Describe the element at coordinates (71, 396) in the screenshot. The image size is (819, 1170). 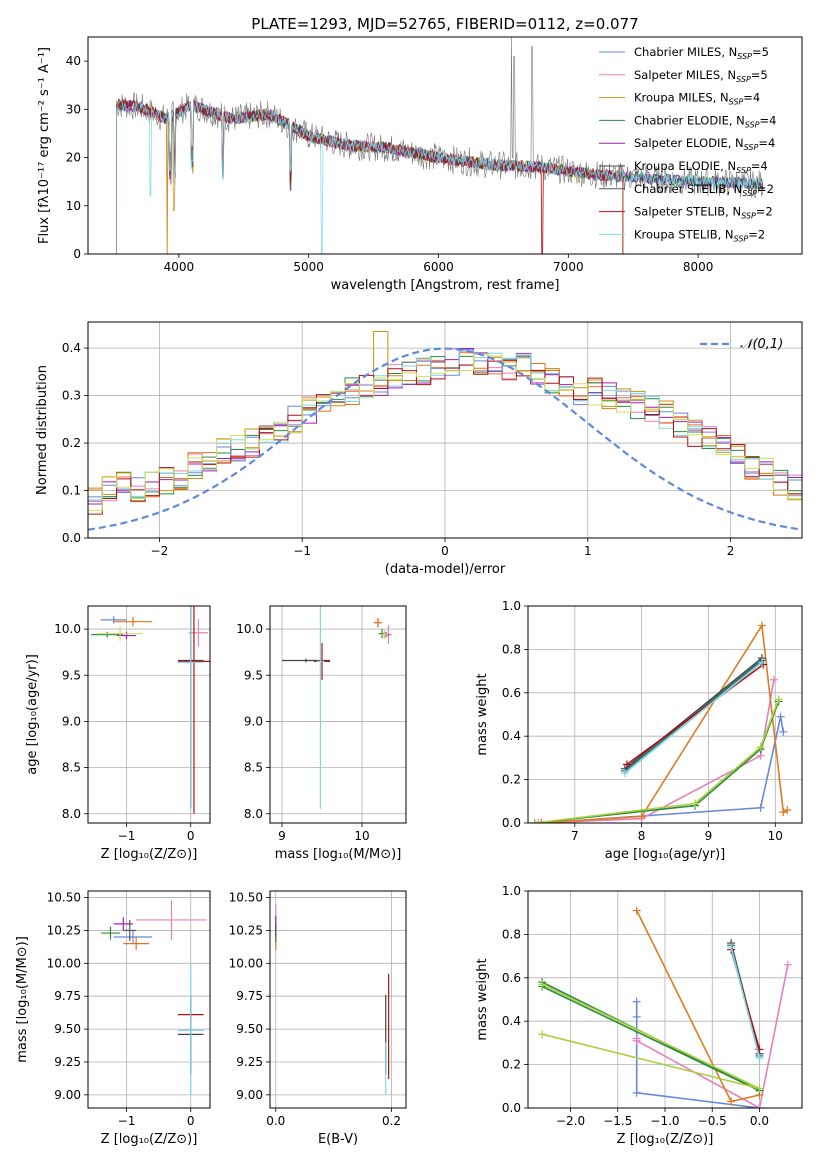
I see `y-tick-label: 0.3` at that location.